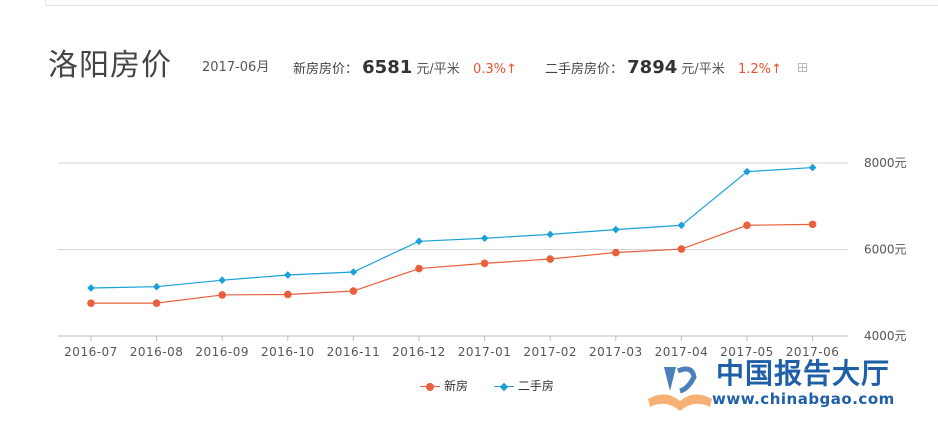  I want to click on y-tick-label: 6000元, so click(885, 250).